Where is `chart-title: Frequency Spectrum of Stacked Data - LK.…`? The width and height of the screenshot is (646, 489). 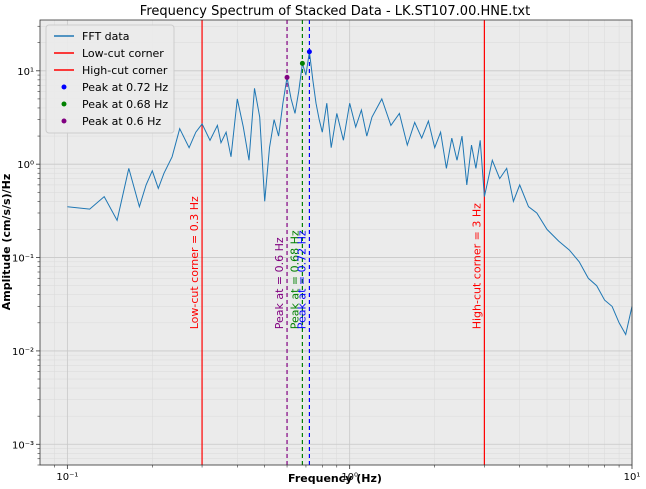
chart-title: Frequency Spectrum of Stacked Data - LK.… is located at coordinates (335, 11).